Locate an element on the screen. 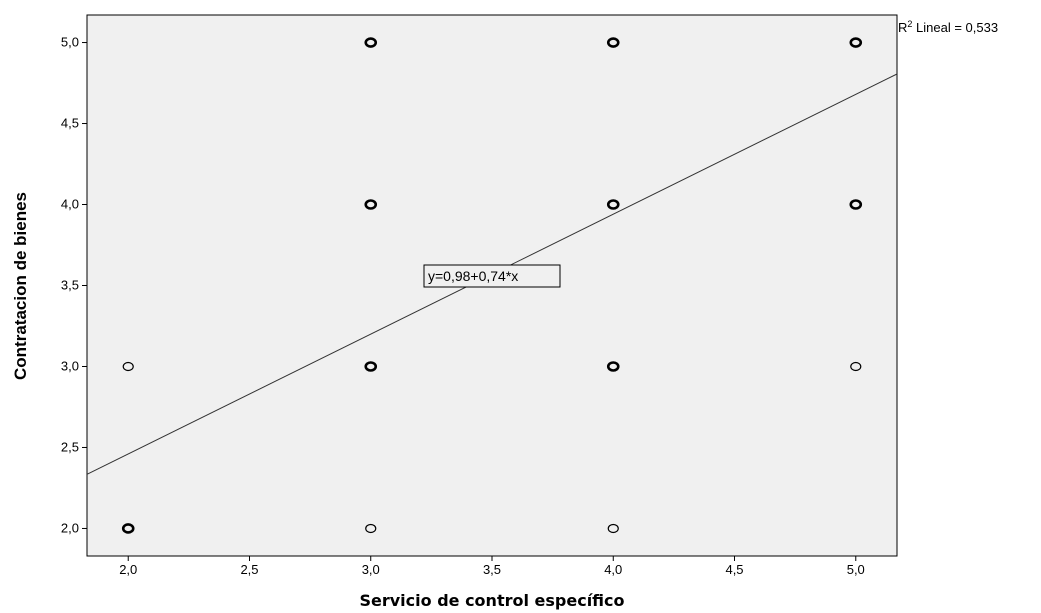  r-squared-superscript: 2 is located at coordinates (909, 24).